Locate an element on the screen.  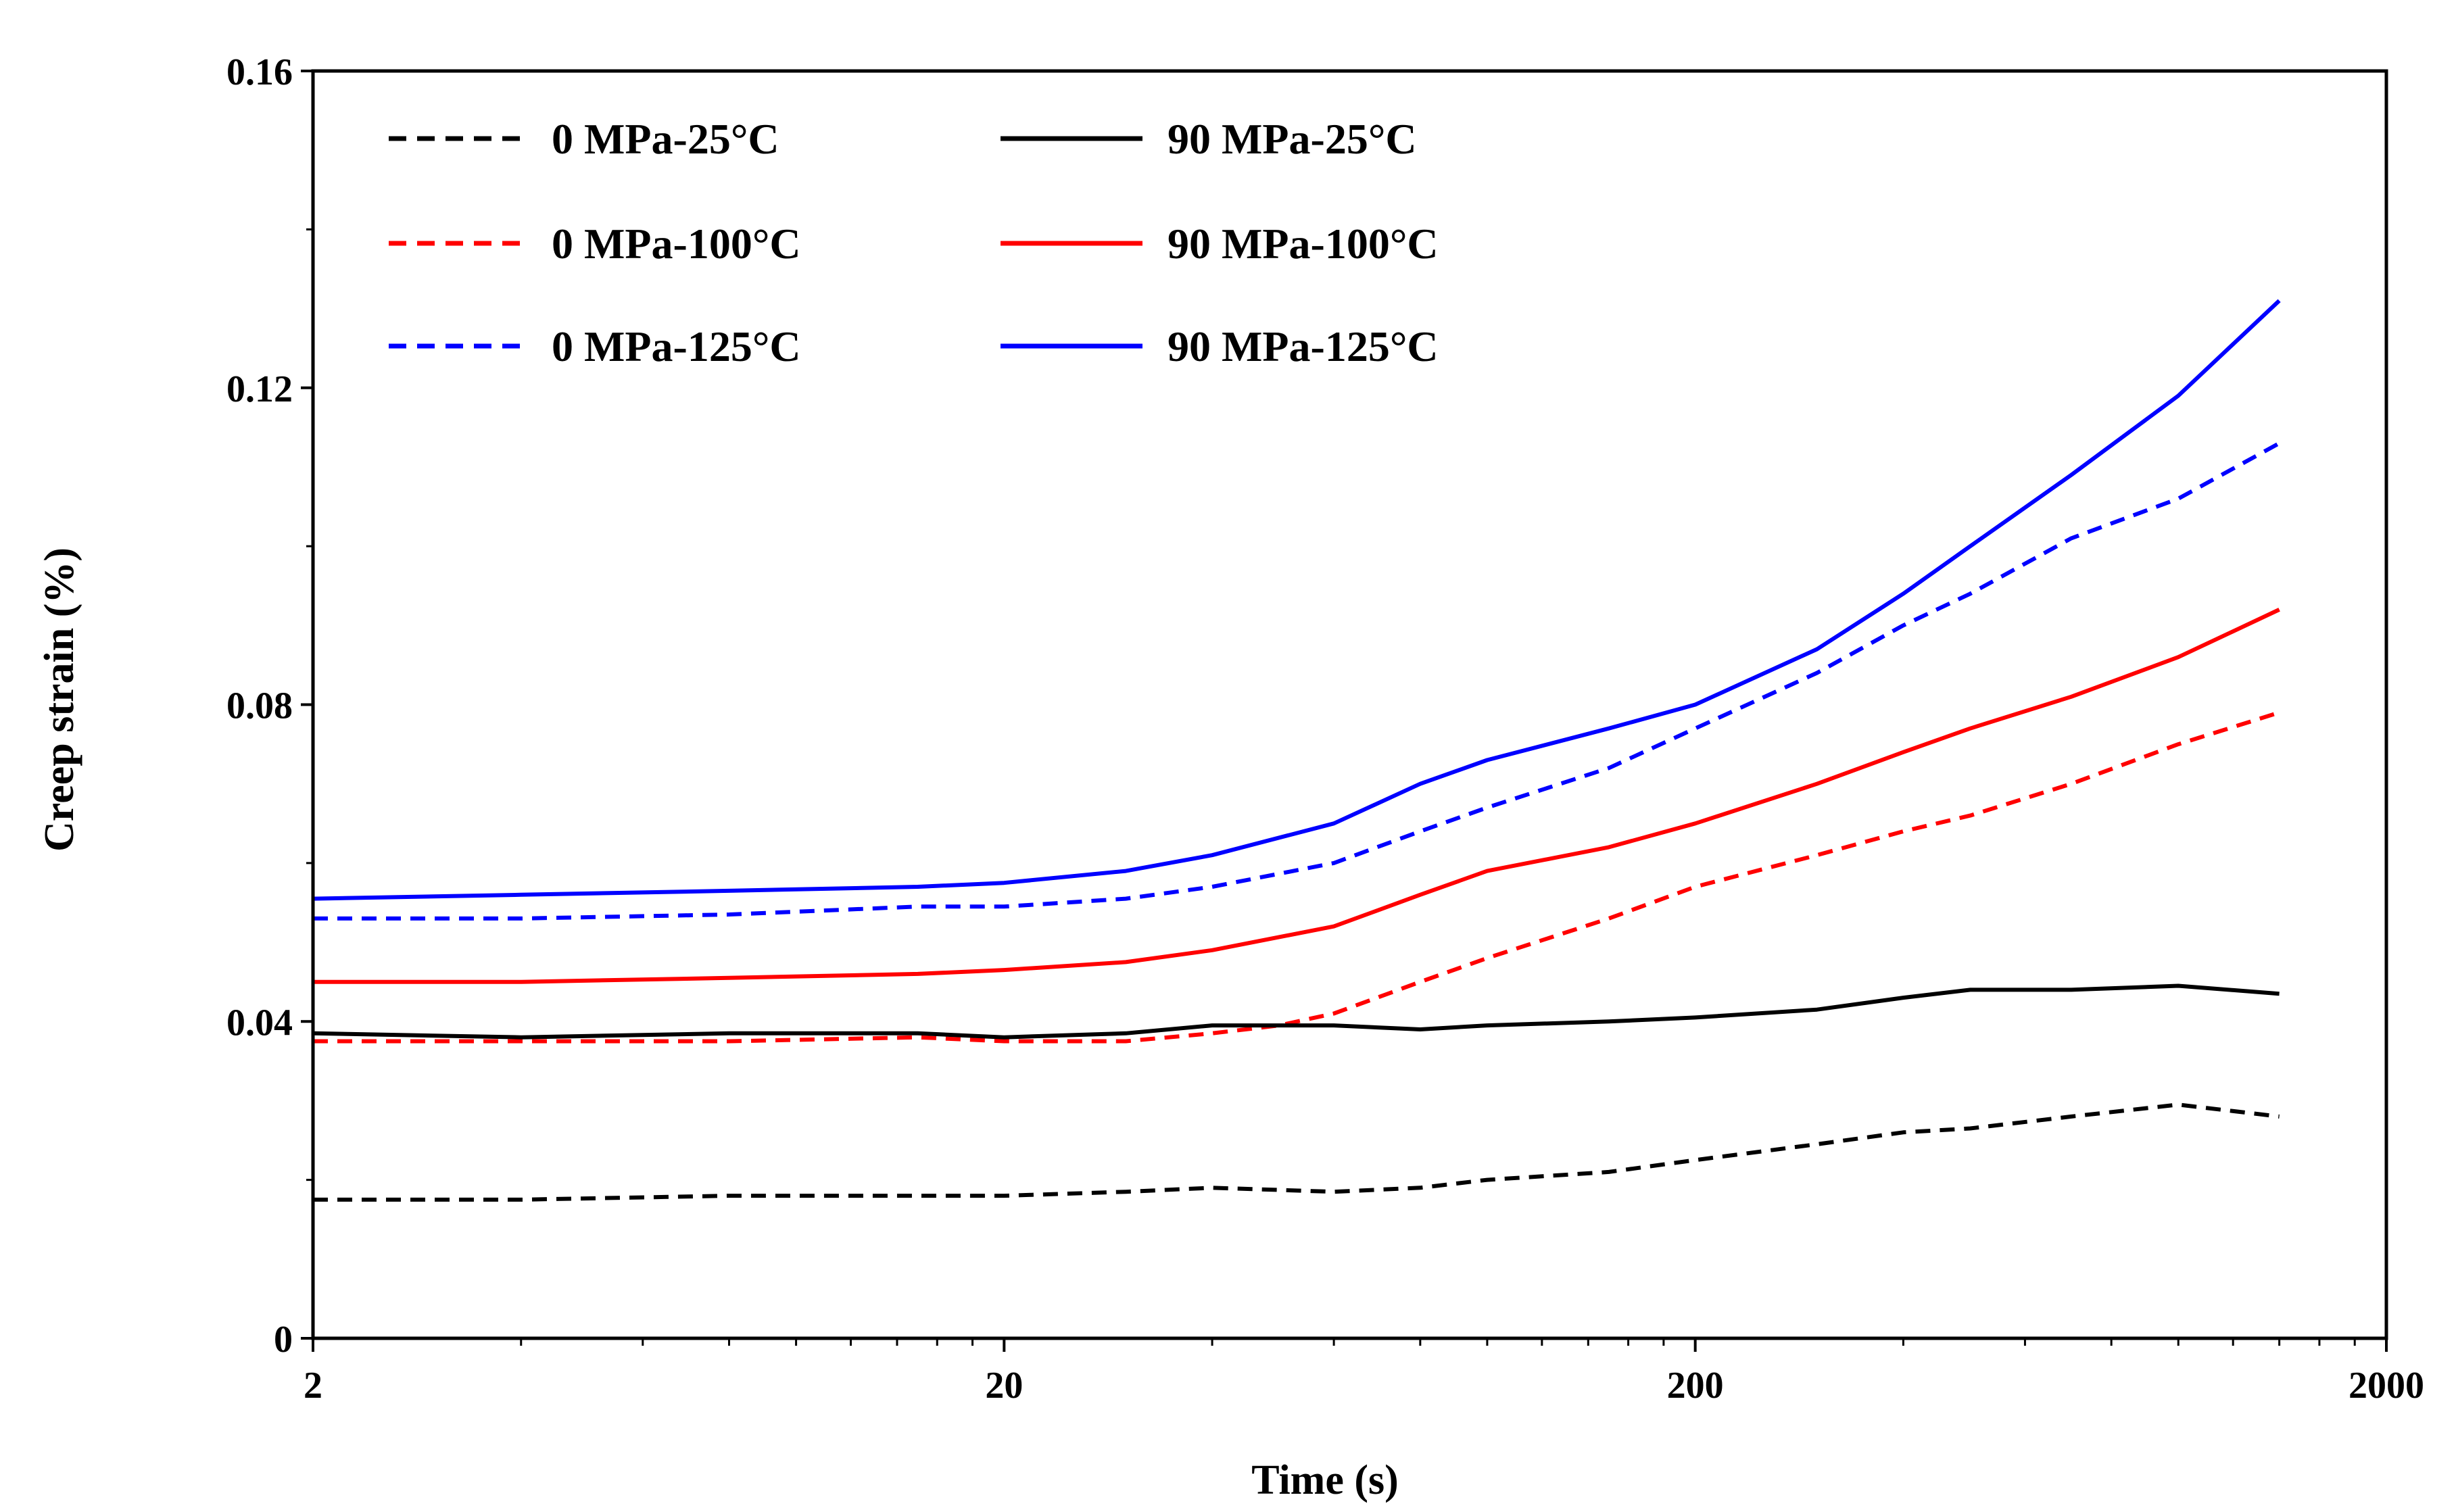
y-tick-label: 0.16 is located at coordinates (259, 72).